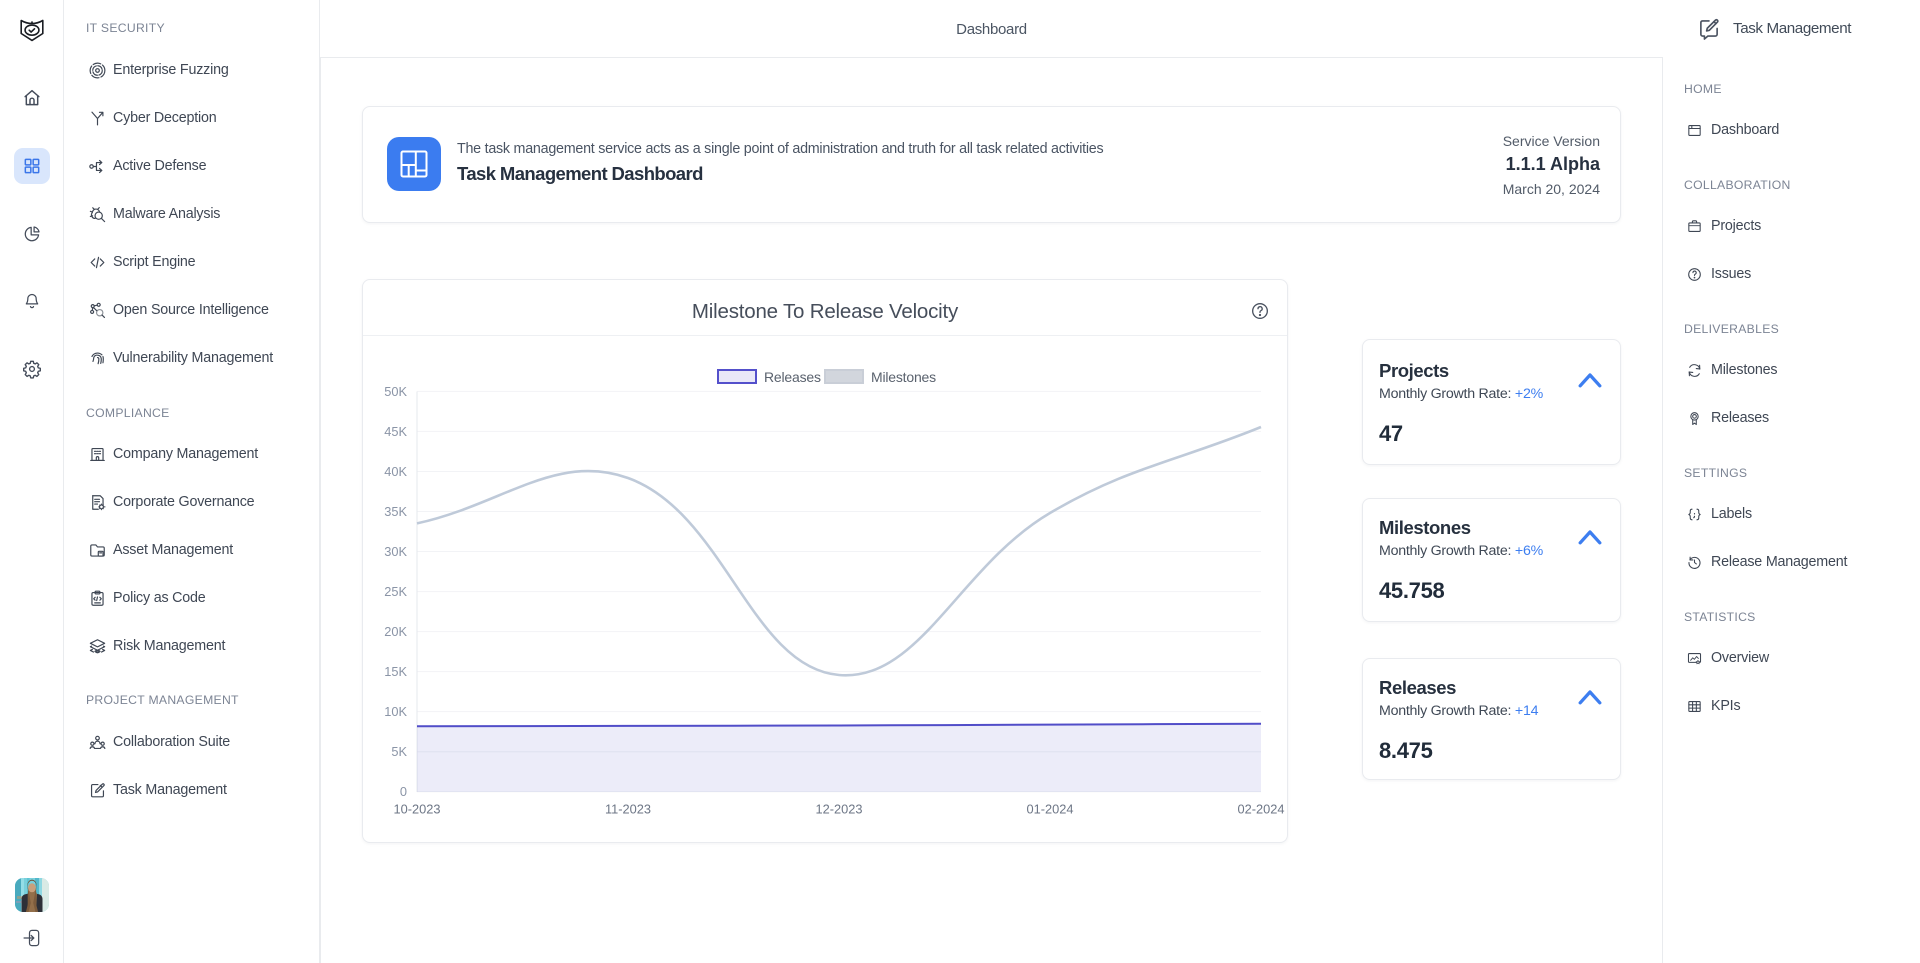  What do you see at coordinates (395, 551) in the screenshot?
I see `svg-text: 30K` at bounding box center [395, 551].